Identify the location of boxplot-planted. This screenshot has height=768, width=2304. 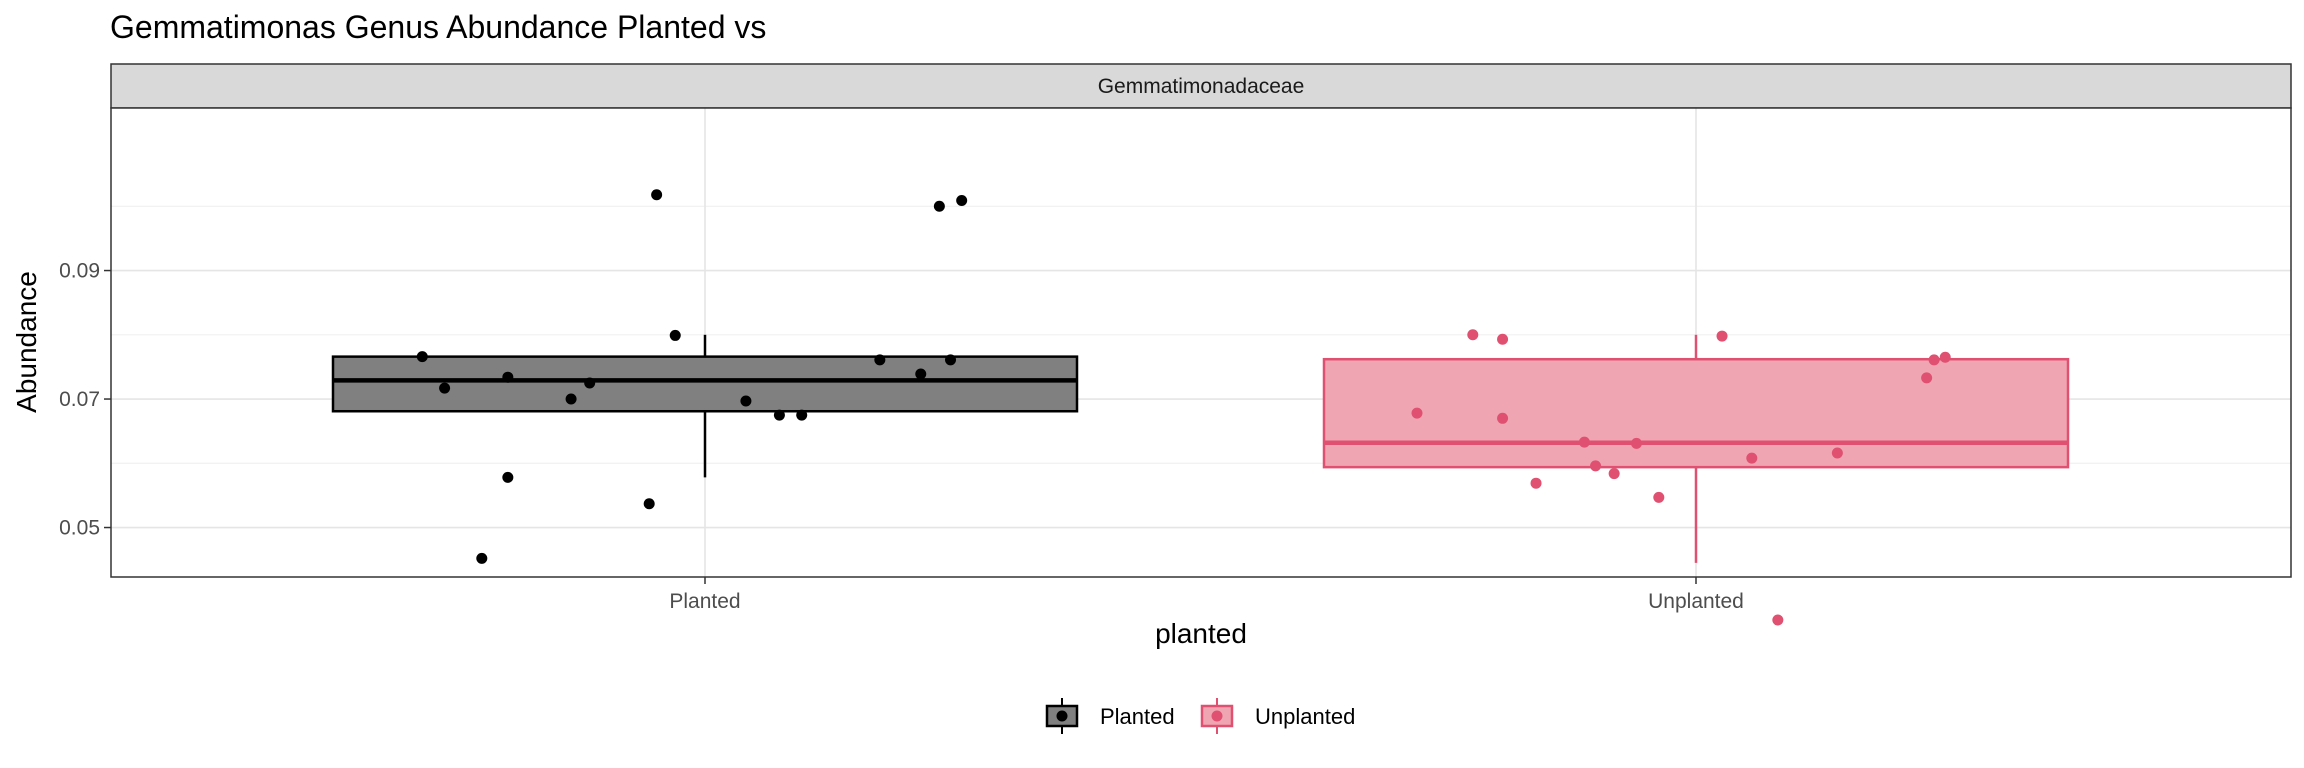
(705, 406).